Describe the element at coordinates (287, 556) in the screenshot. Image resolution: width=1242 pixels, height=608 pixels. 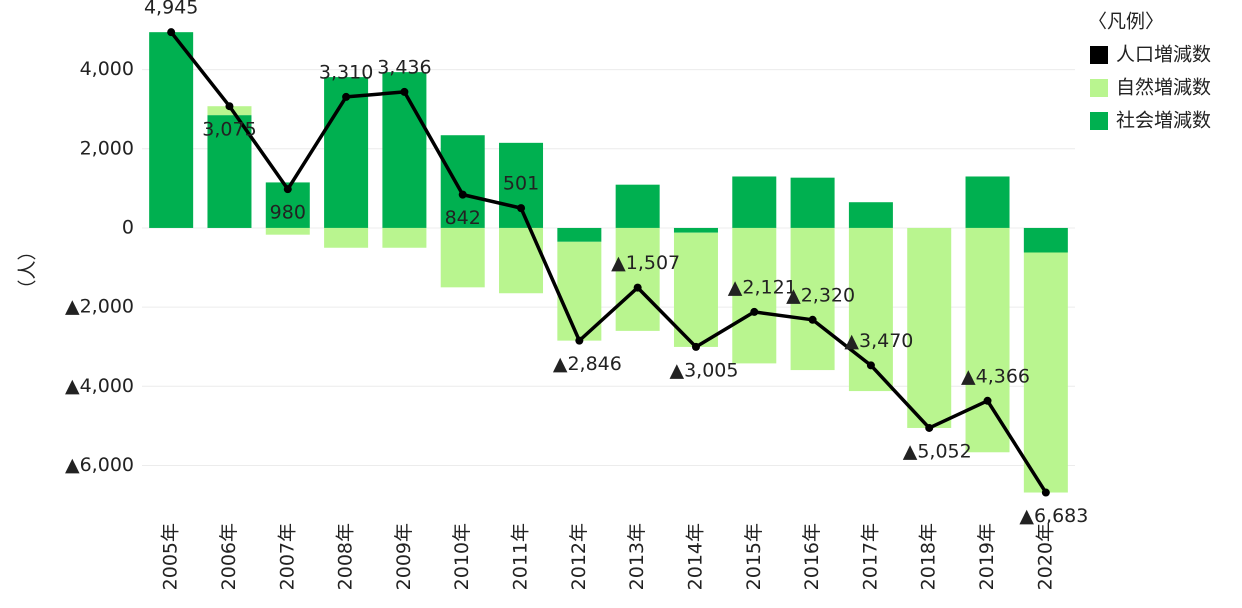
I see `x-tick-label: 2007年` at that location.